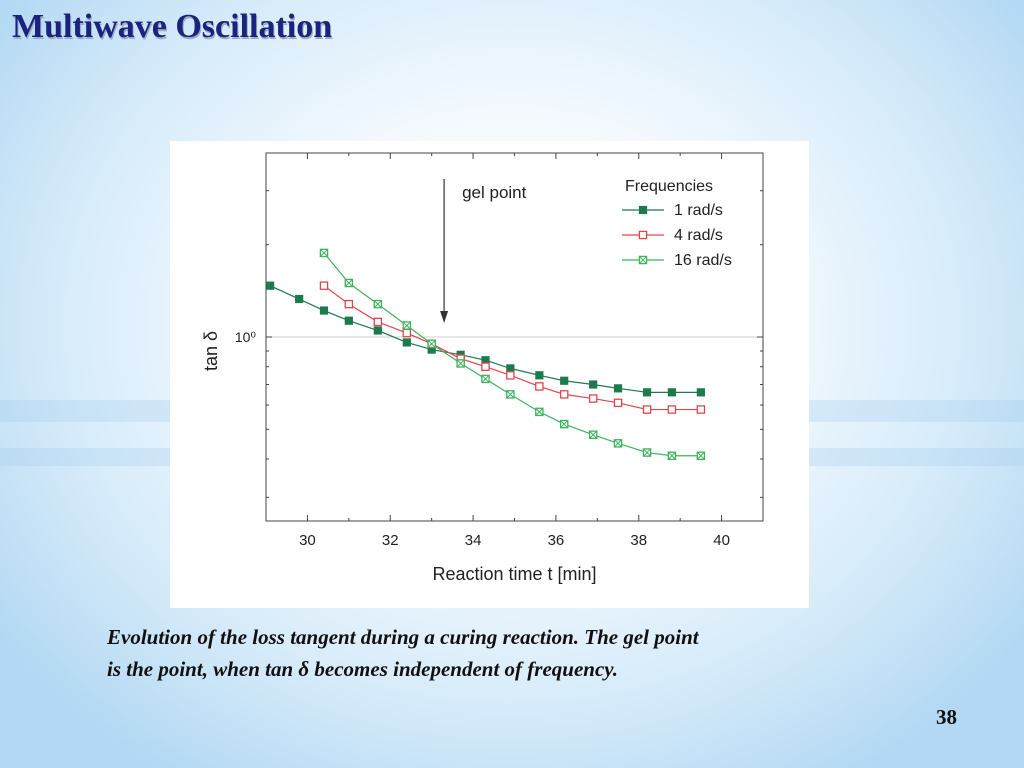  I want to click on data-point-s2-4-x2, so click(431, 343).